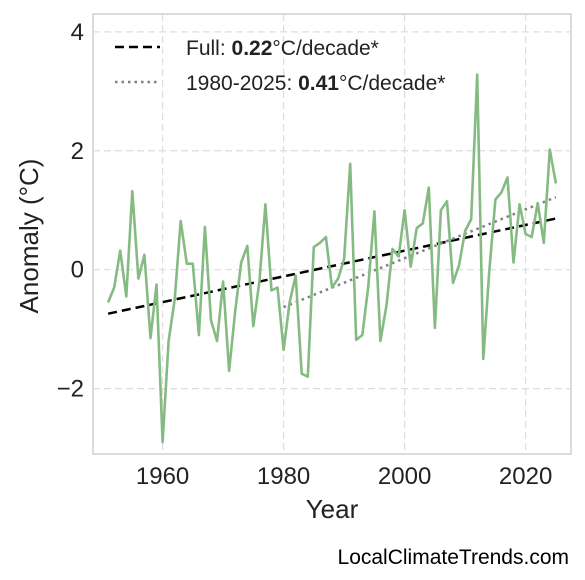  I want to click on y-tick-label: −2, so click(70, 389).